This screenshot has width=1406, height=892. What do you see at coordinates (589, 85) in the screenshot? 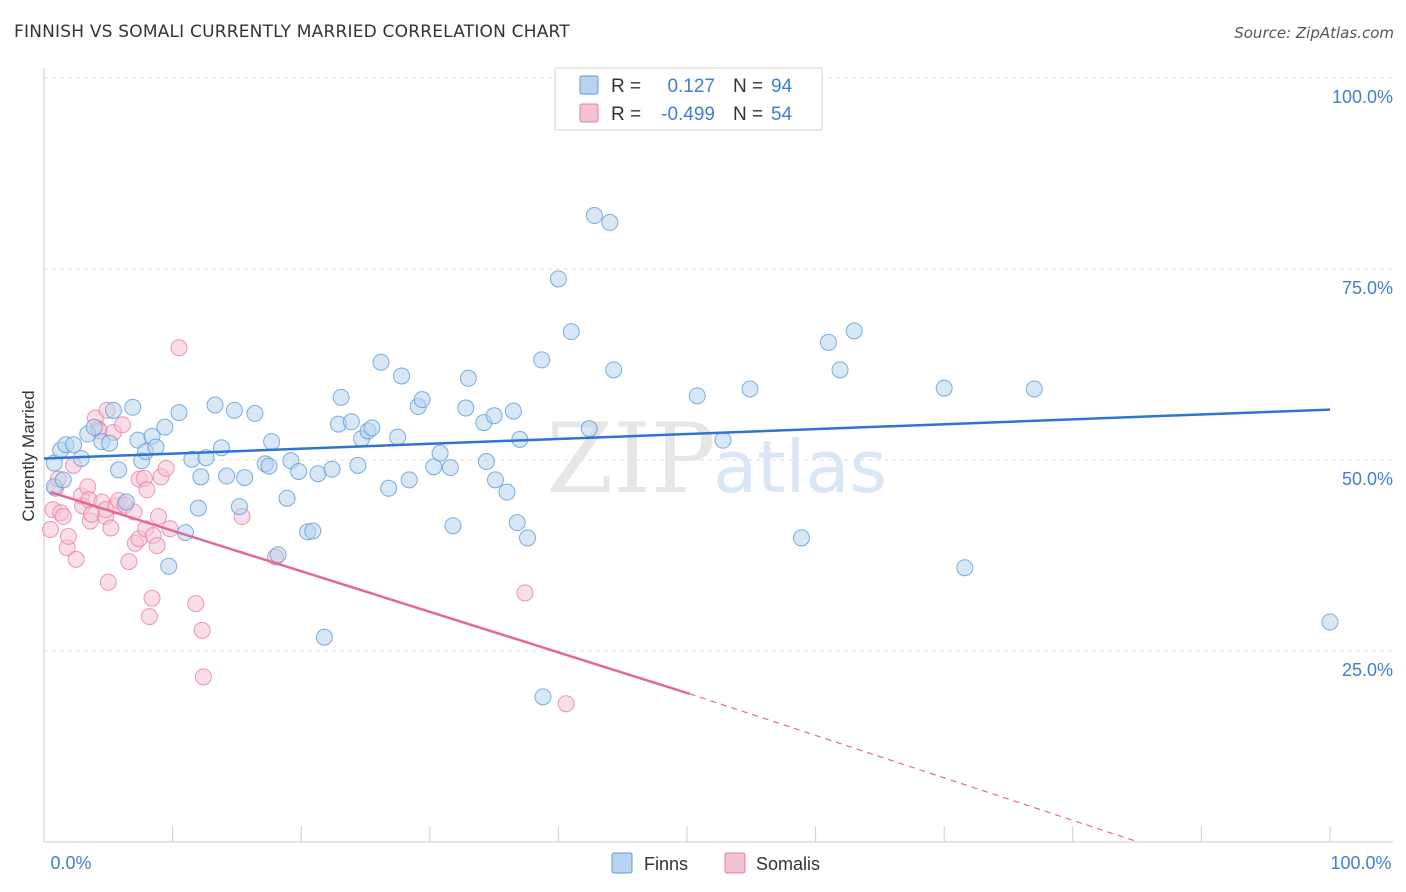
I see `finns-swatch` at bounding box center [589, 85].